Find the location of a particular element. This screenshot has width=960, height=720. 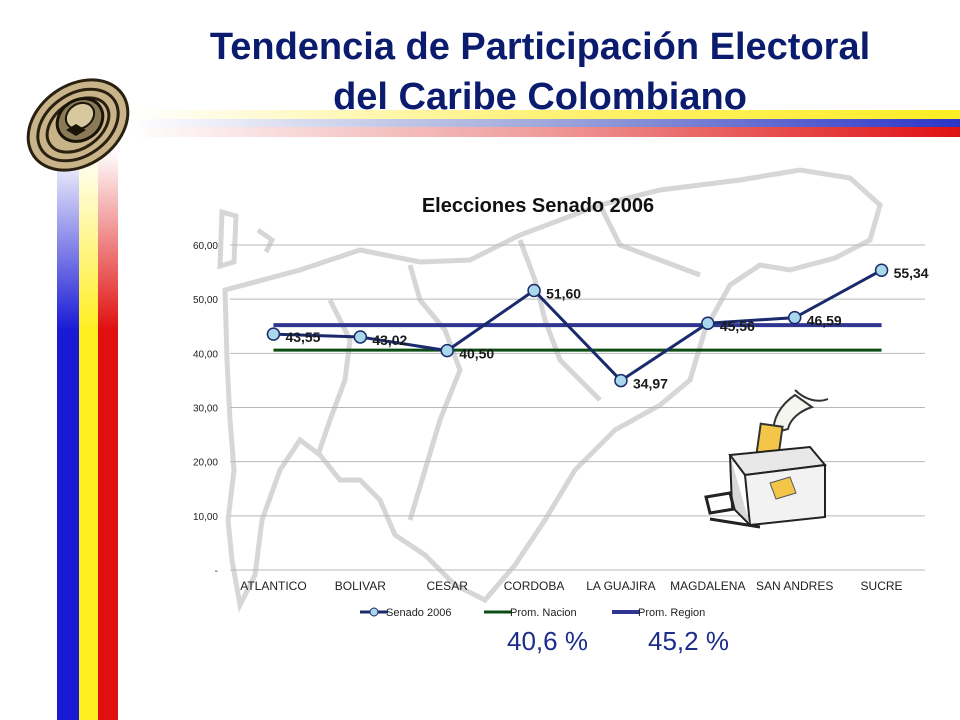

data-label: 43,55 is located at coordinates (302, 337).